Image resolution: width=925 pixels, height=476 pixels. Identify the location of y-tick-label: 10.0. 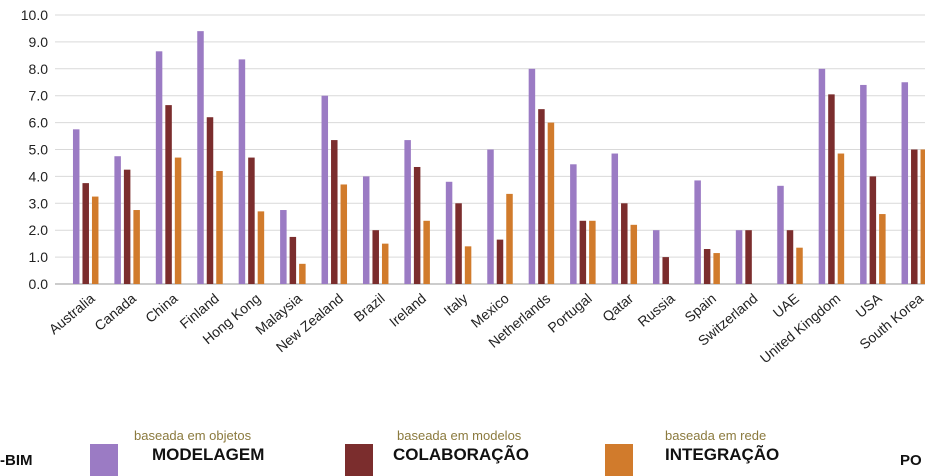
(34, 15).